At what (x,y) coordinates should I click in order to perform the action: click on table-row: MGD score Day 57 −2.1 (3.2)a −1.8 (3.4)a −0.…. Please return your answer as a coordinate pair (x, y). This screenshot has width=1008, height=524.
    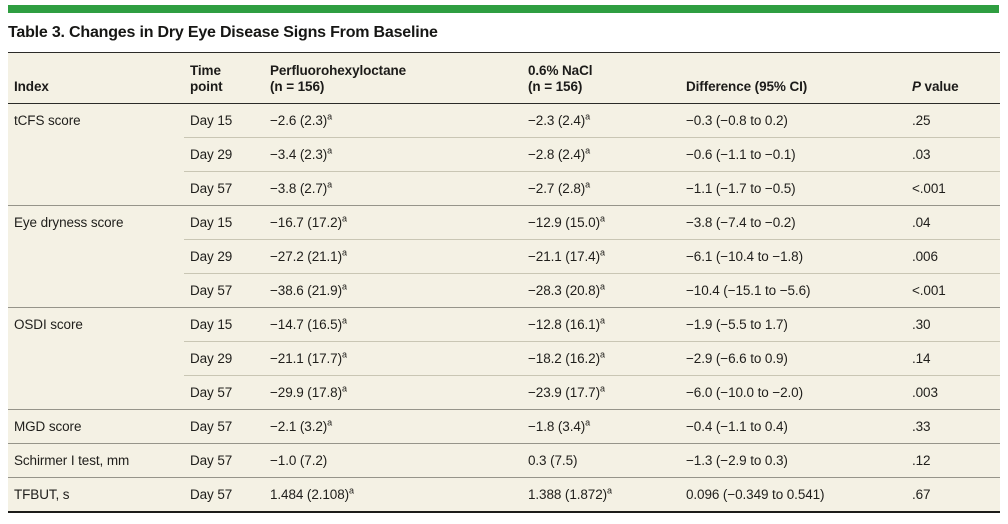
    Looking at the image, I should click on (504, 426).